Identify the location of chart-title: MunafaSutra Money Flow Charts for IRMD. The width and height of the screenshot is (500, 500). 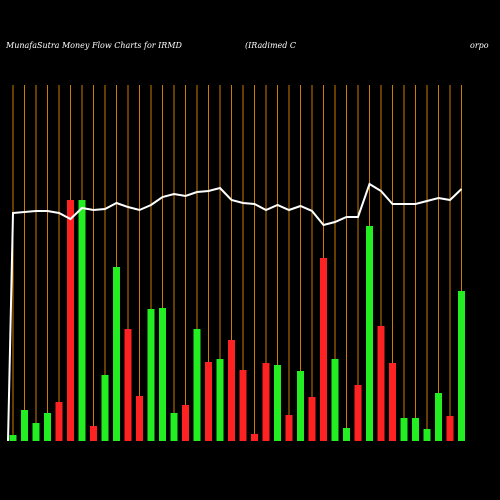
(94, 45).